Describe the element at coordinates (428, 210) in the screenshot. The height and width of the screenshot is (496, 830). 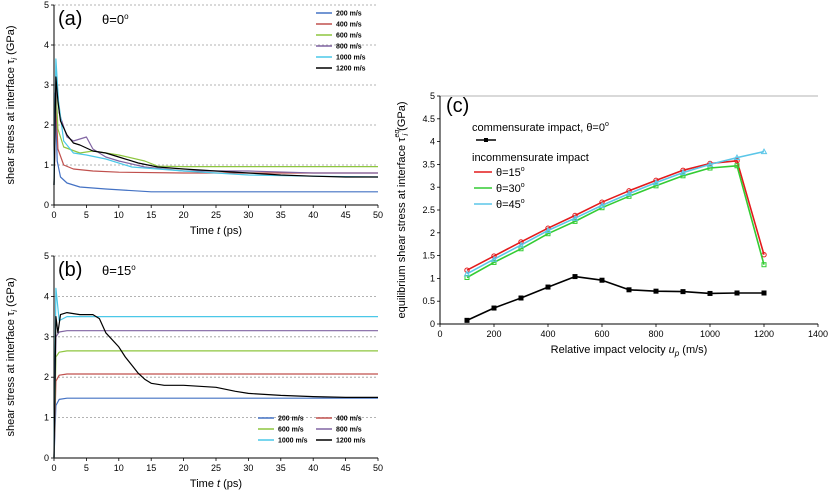
I see `y-tick-label: 2.5` at that location.